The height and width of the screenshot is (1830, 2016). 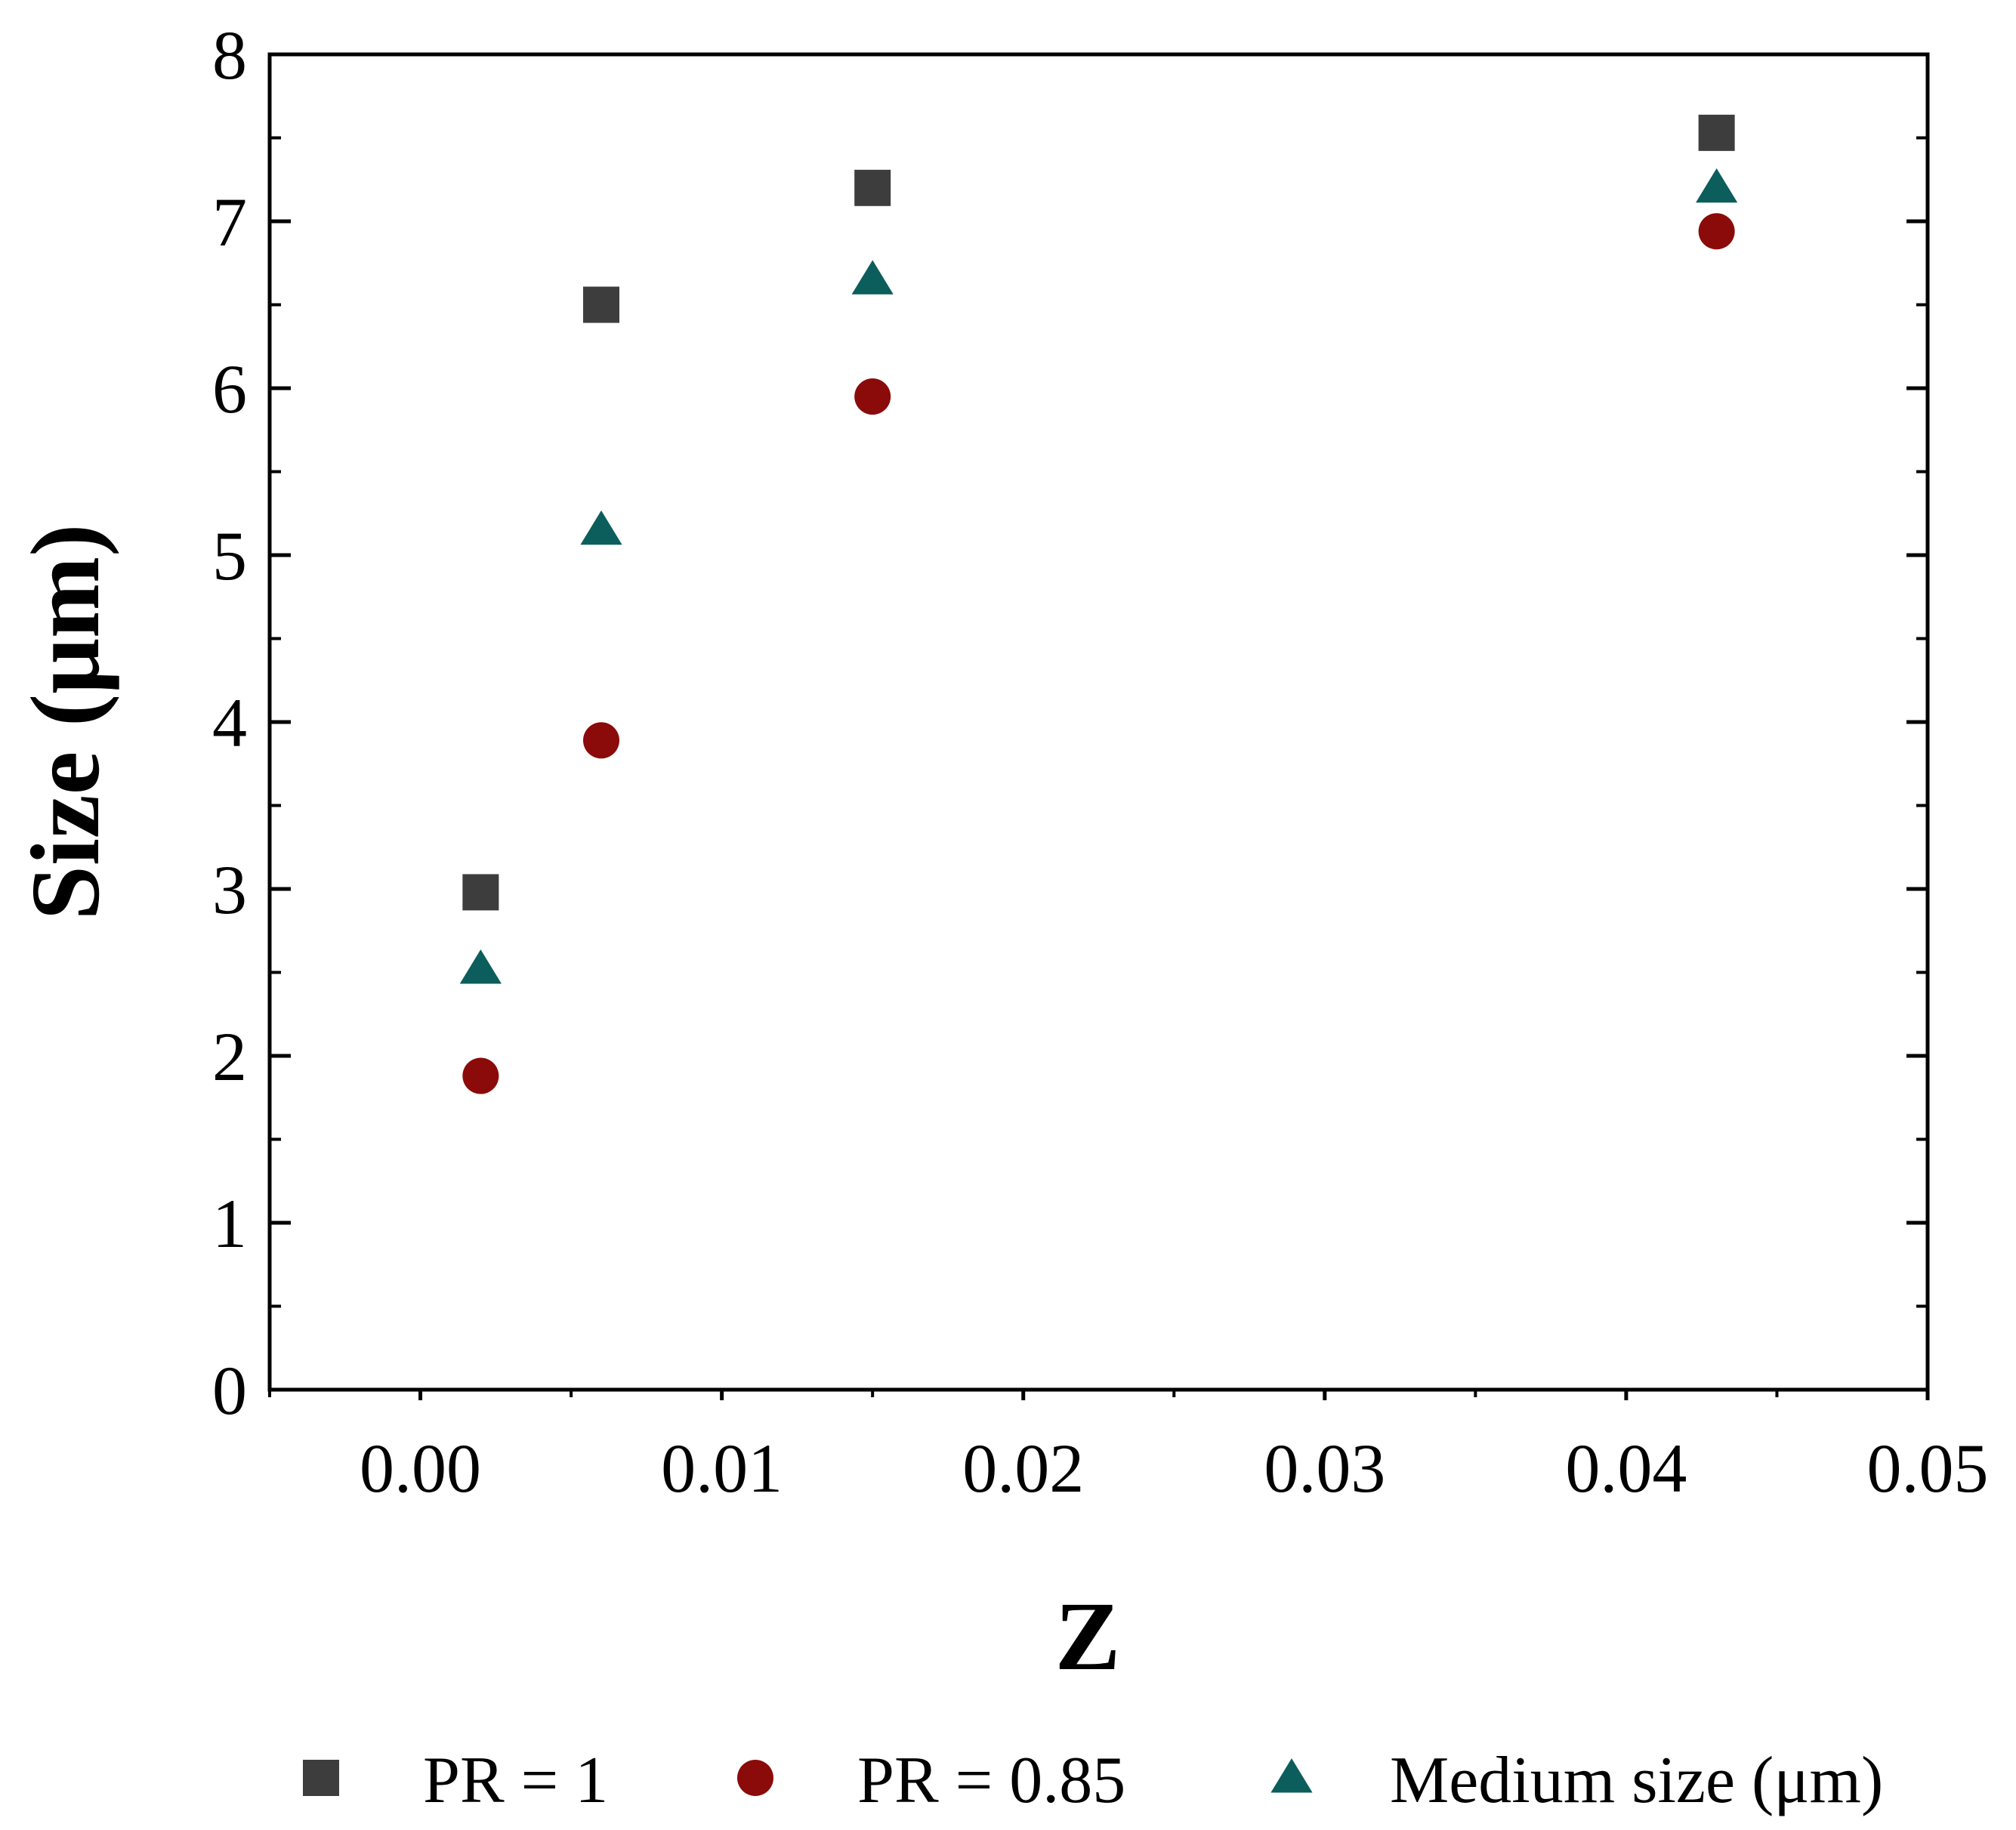 What do you see at coordinates (230, 722) in the screenshot?
I see `y-tick-label: 4` at bounding box center [230, 722].